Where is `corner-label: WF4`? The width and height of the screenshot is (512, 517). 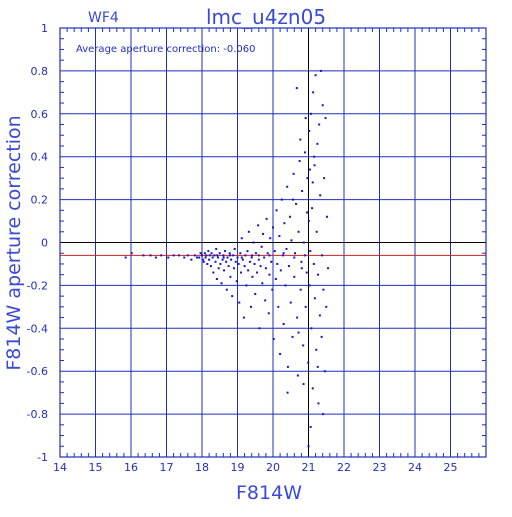
corner-label: WF4 is located at coordinates (103, 18).